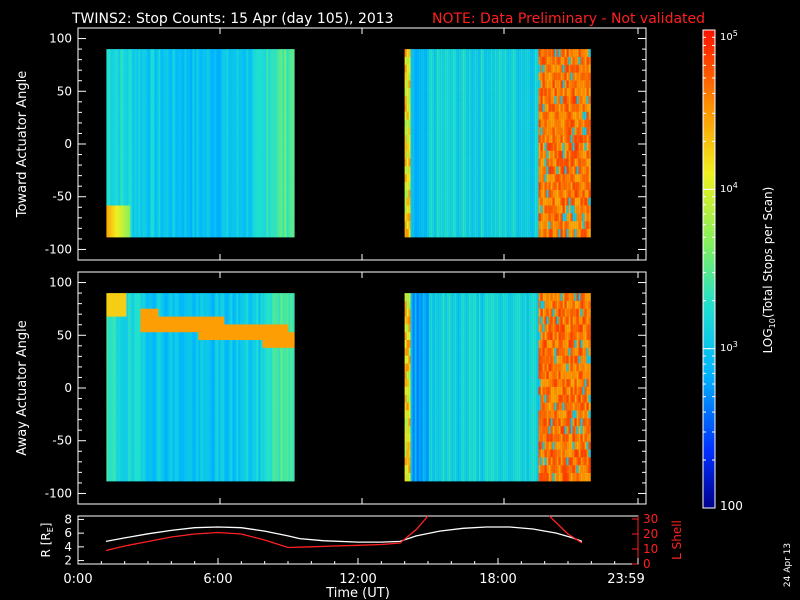 This screenshot has height=600, width=800. I want to click on ephemeris-frame, so click(358, 540).